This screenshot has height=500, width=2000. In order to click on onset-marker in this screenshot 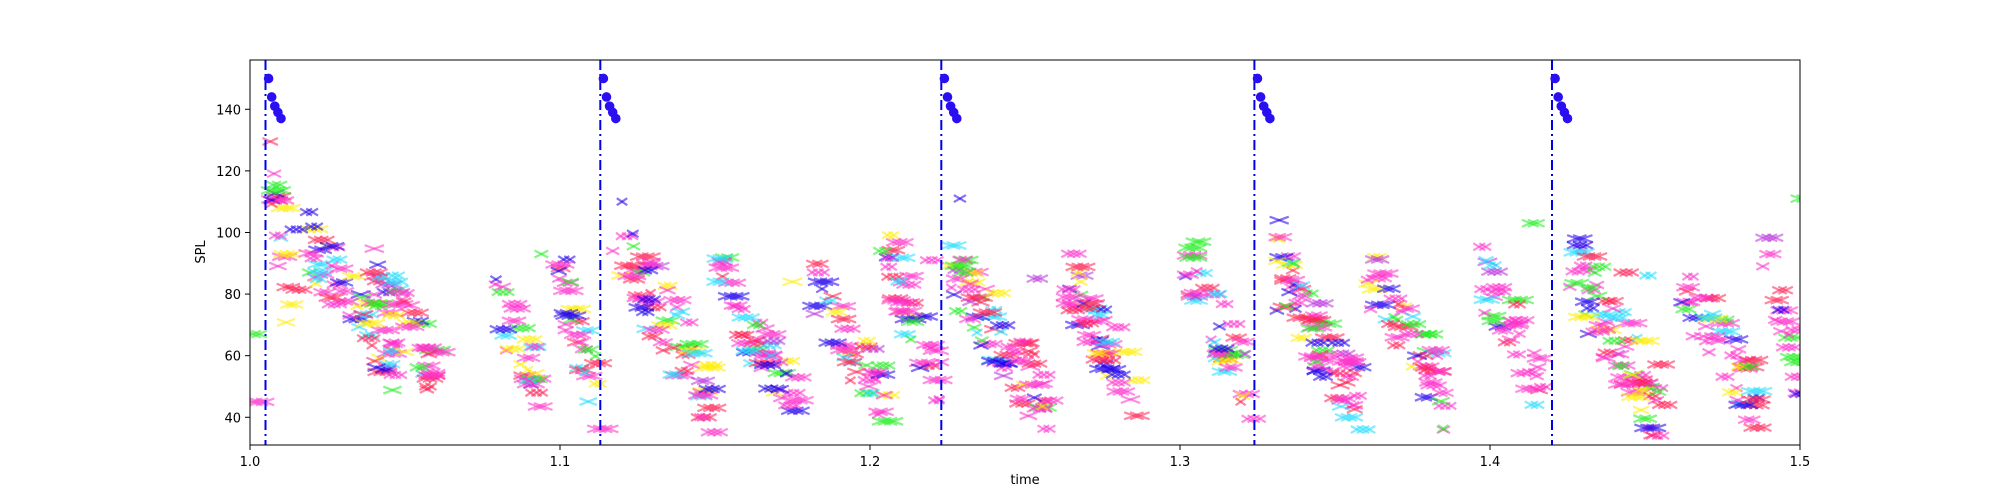, I will do `click(616, 118)`.